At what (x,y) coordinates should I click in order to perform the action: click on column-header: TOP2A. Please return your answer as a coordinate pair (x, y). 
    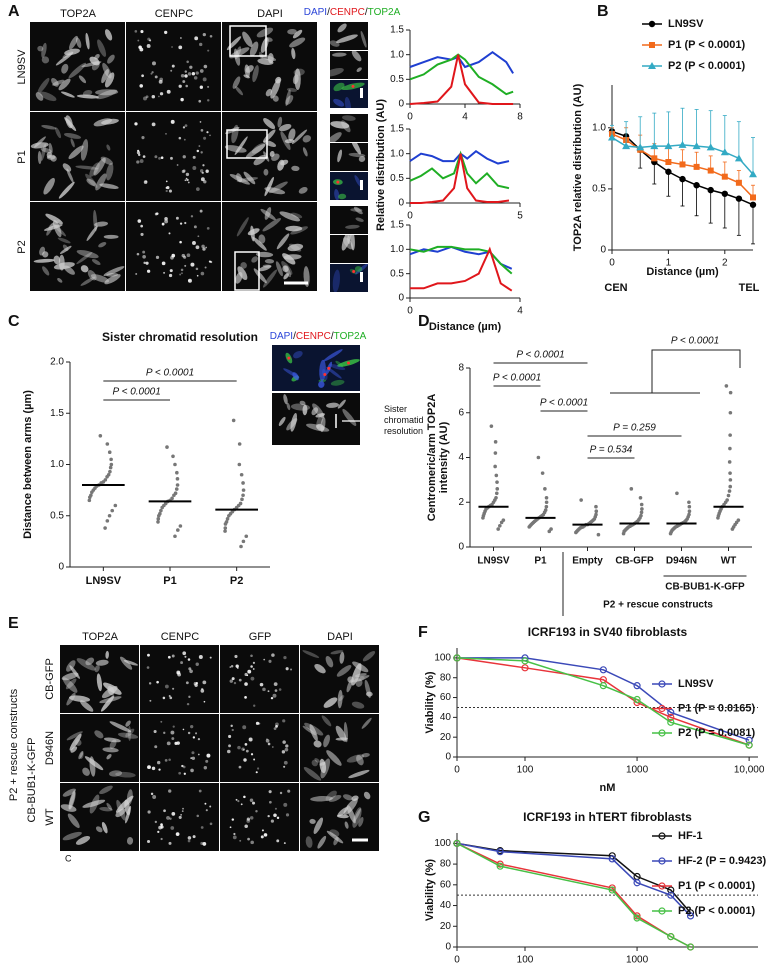
    Looking at the image, I should click on (100, 637).